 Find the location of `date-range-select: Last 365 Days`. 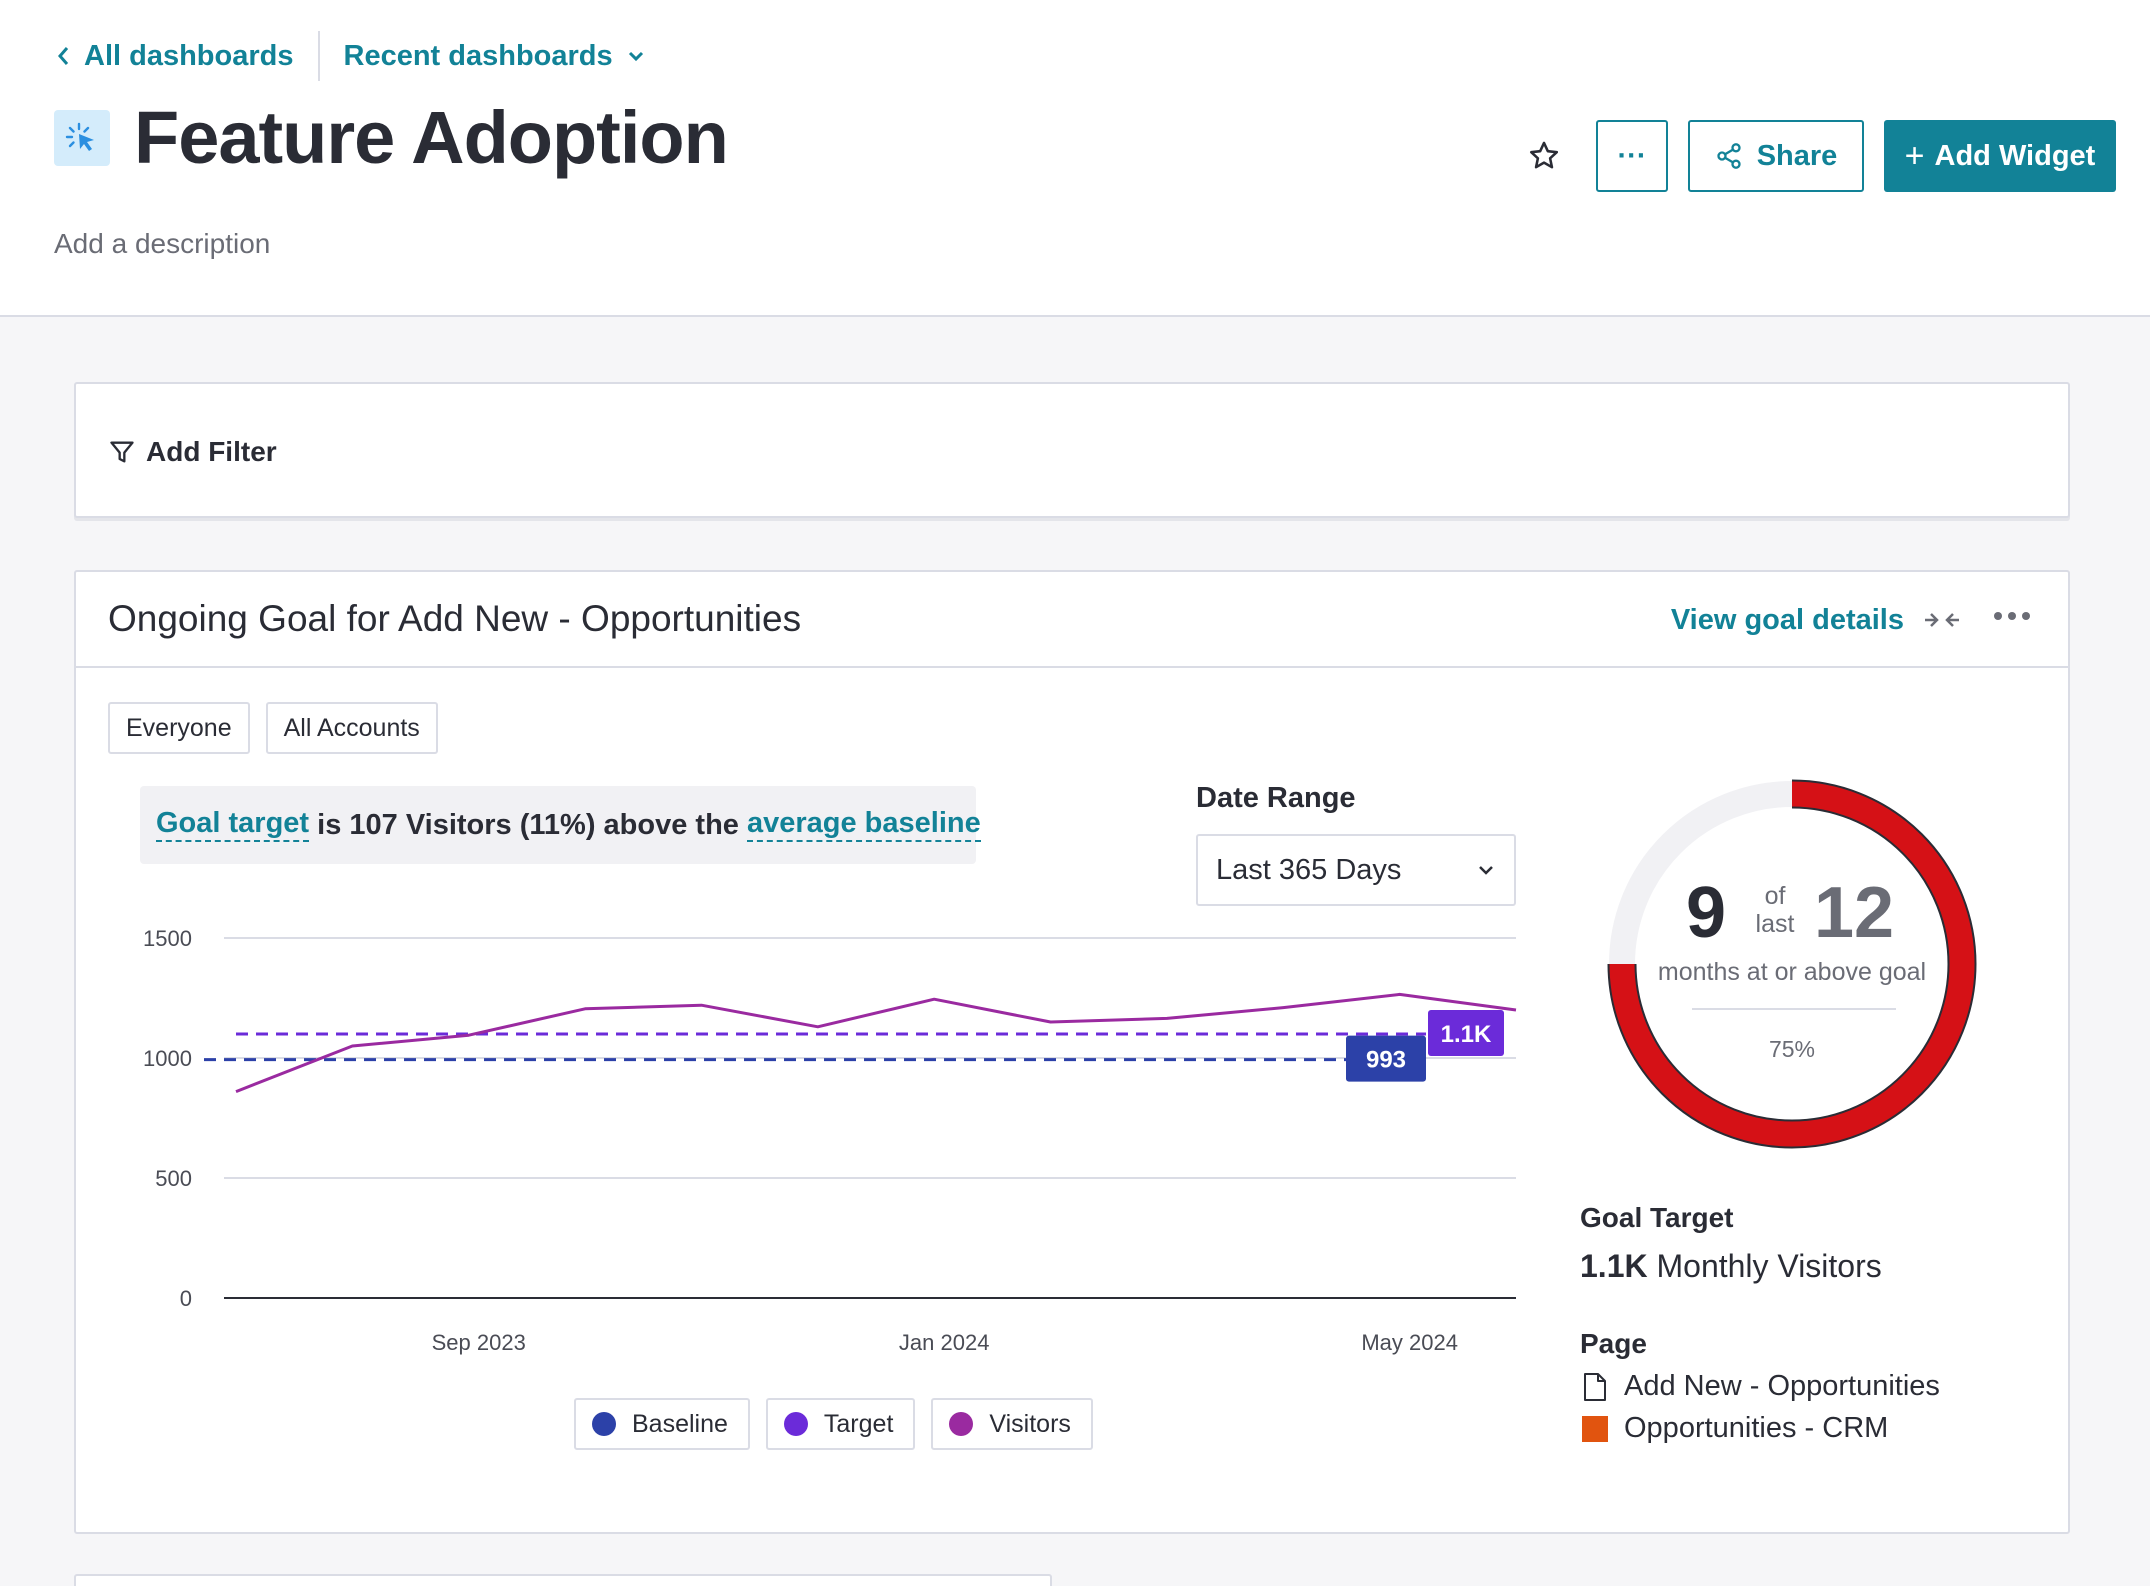

date-range-select: Last 365 Days is located at coordinates (1356, 870).